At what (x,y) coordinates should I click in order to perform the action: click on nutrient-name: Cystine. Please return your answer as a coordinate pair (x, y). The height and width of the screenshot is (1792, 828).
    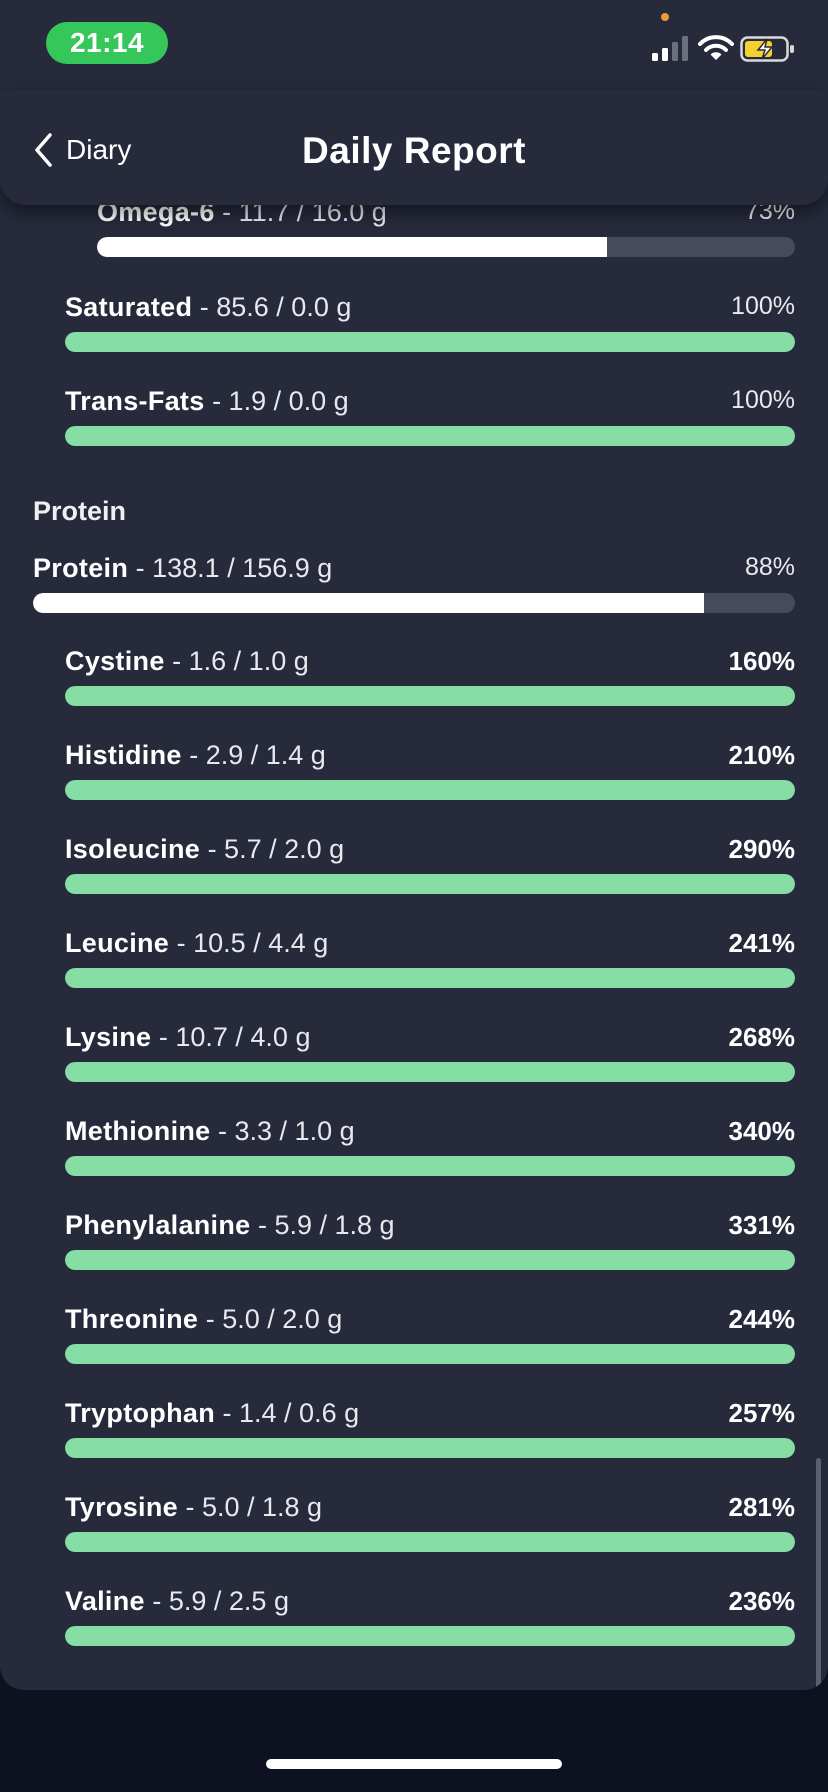
    Looking at the image, I should click on (115, 661).